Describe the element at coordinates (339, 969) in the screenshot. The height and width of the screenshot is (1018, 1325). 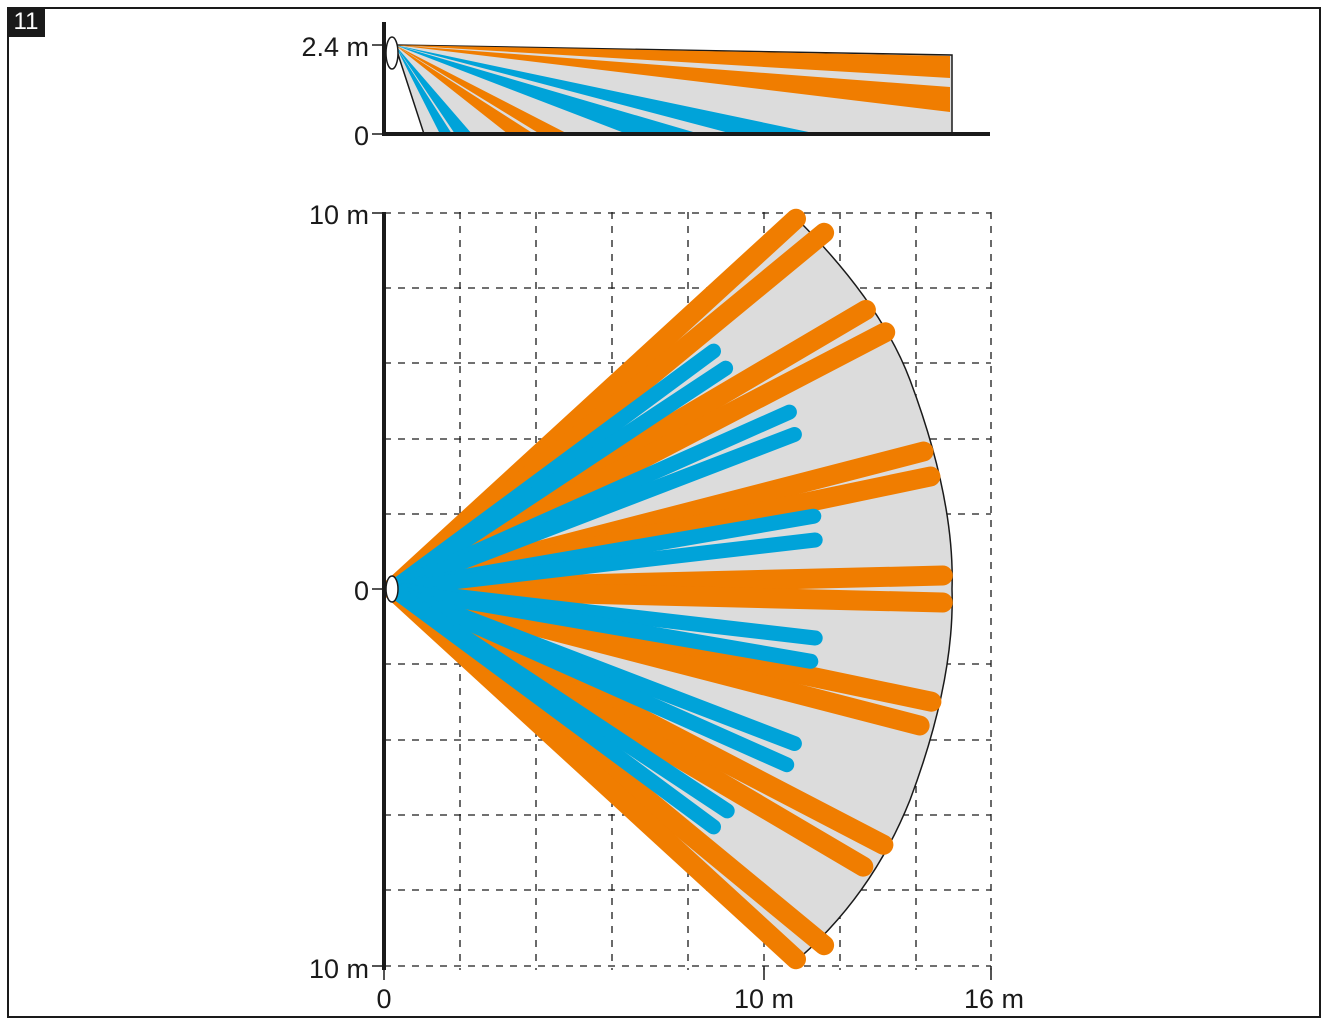
I see `top-label-10m-lower: 10 m` at that location.